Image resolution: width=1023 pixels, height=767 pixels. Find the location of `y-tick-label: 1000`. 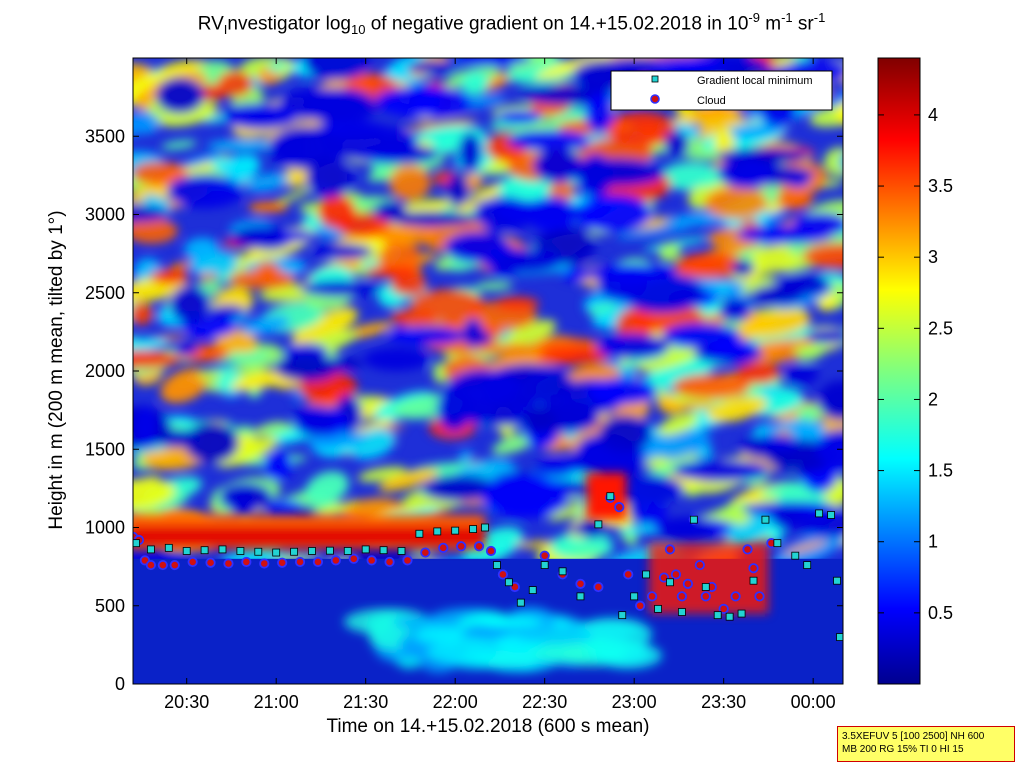

y-tick-label: 1000 is located at coordinates (105, 528).